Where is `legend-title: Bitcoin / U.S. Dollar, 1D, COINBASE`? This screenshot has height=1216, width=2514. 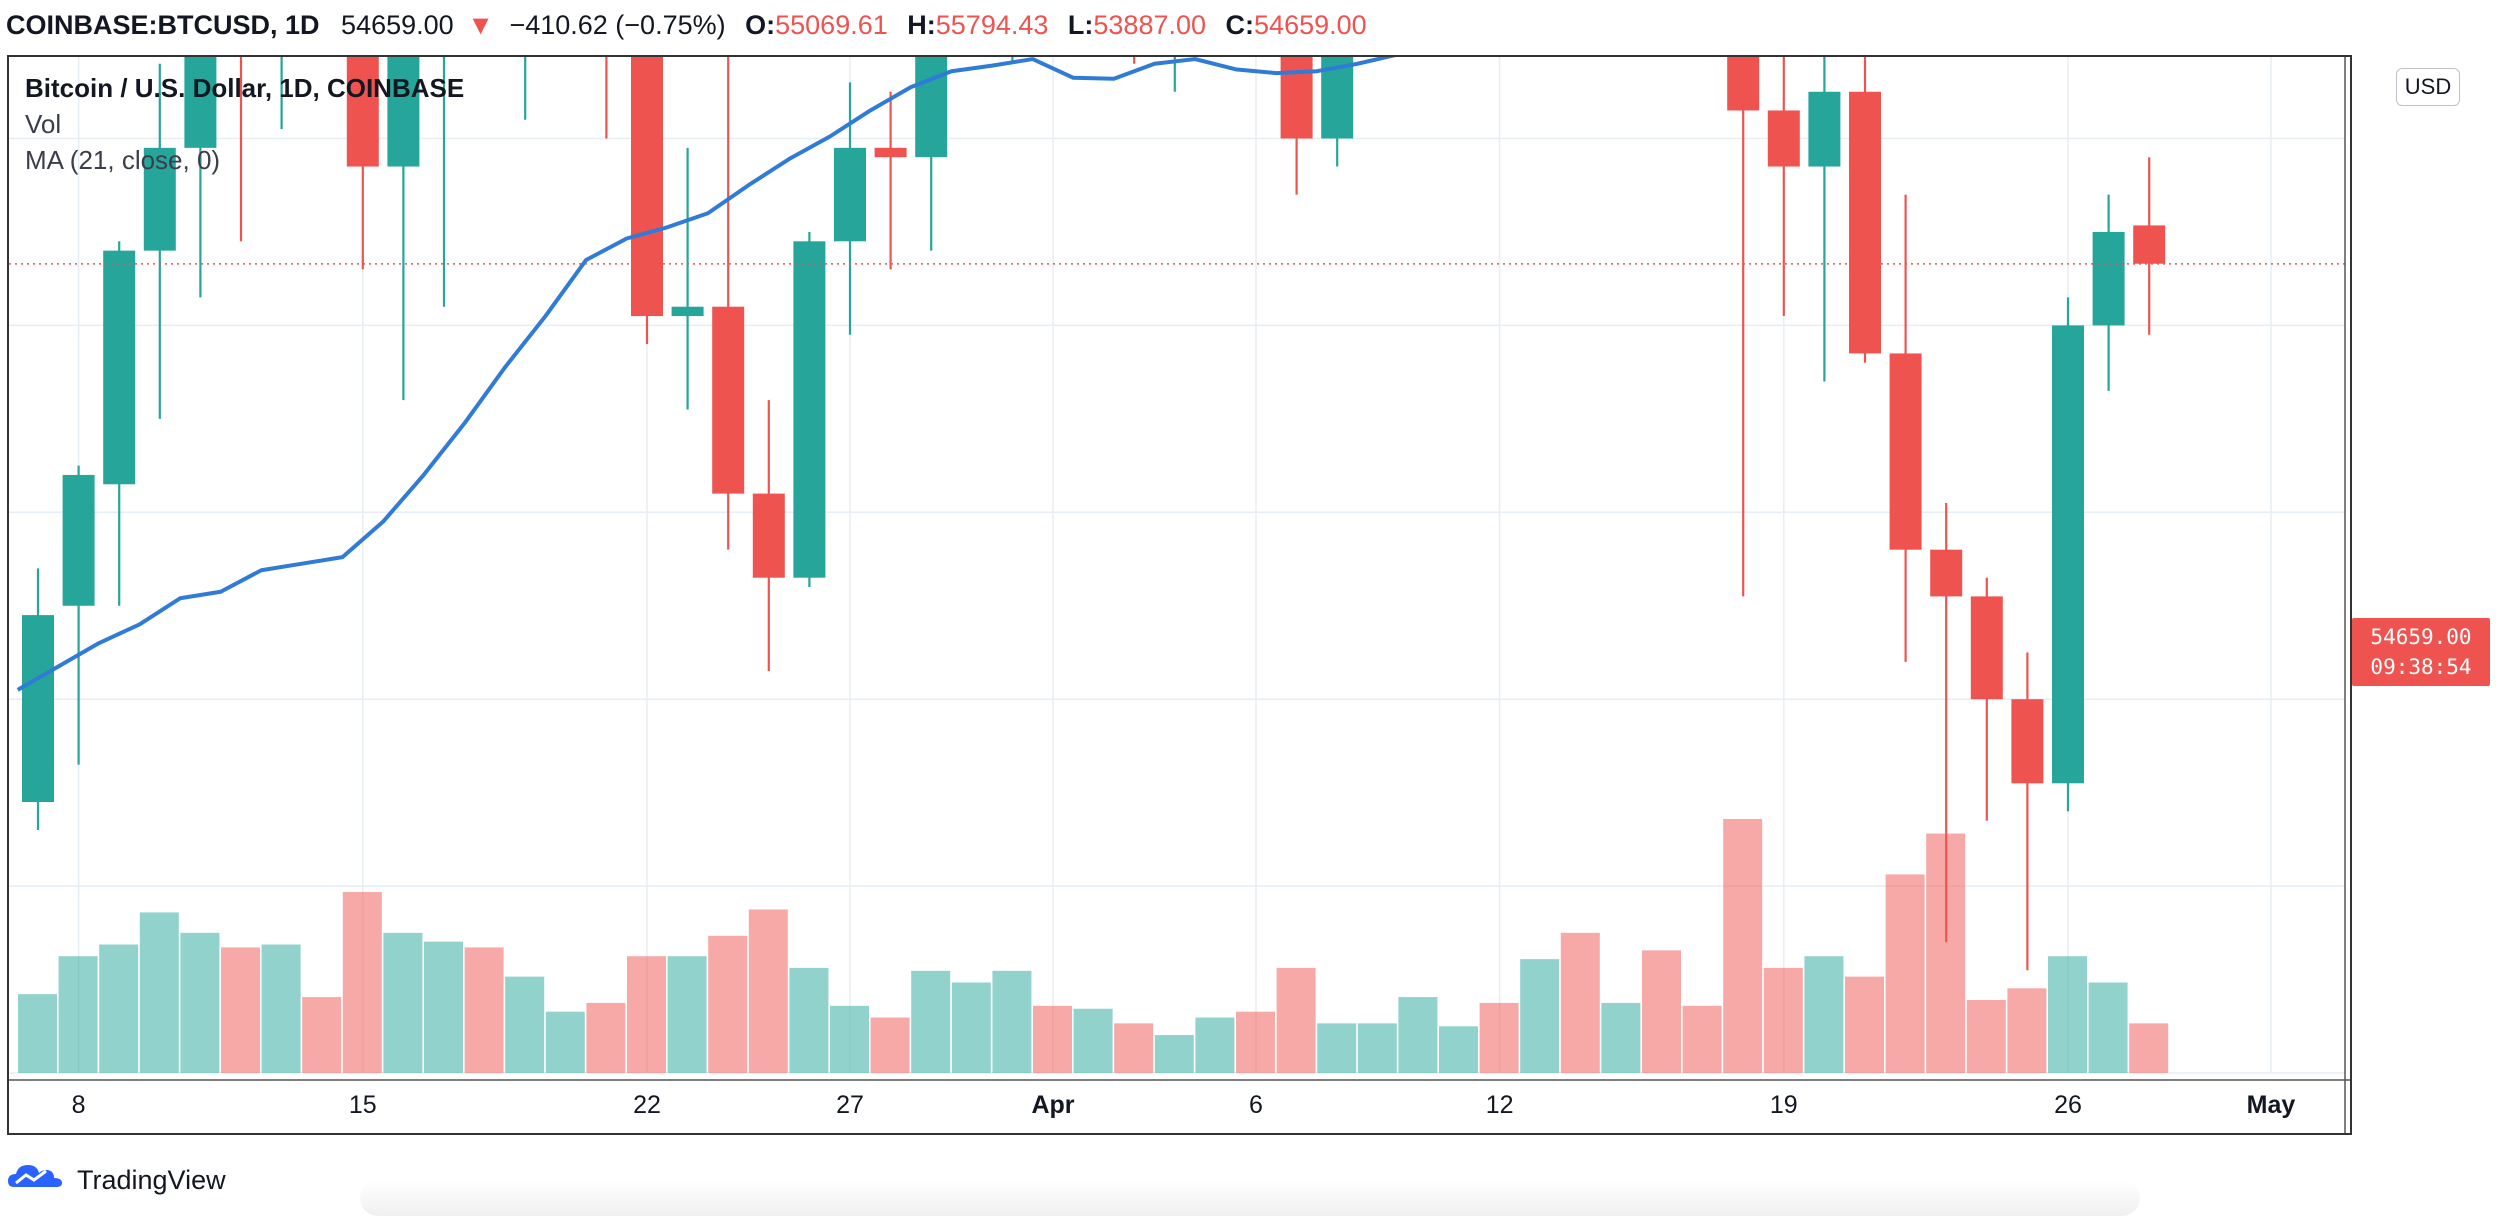 legend-title: Bitcoin / U.S. Dollar, 1D, COINBASE is located at coordinates (245, 88).